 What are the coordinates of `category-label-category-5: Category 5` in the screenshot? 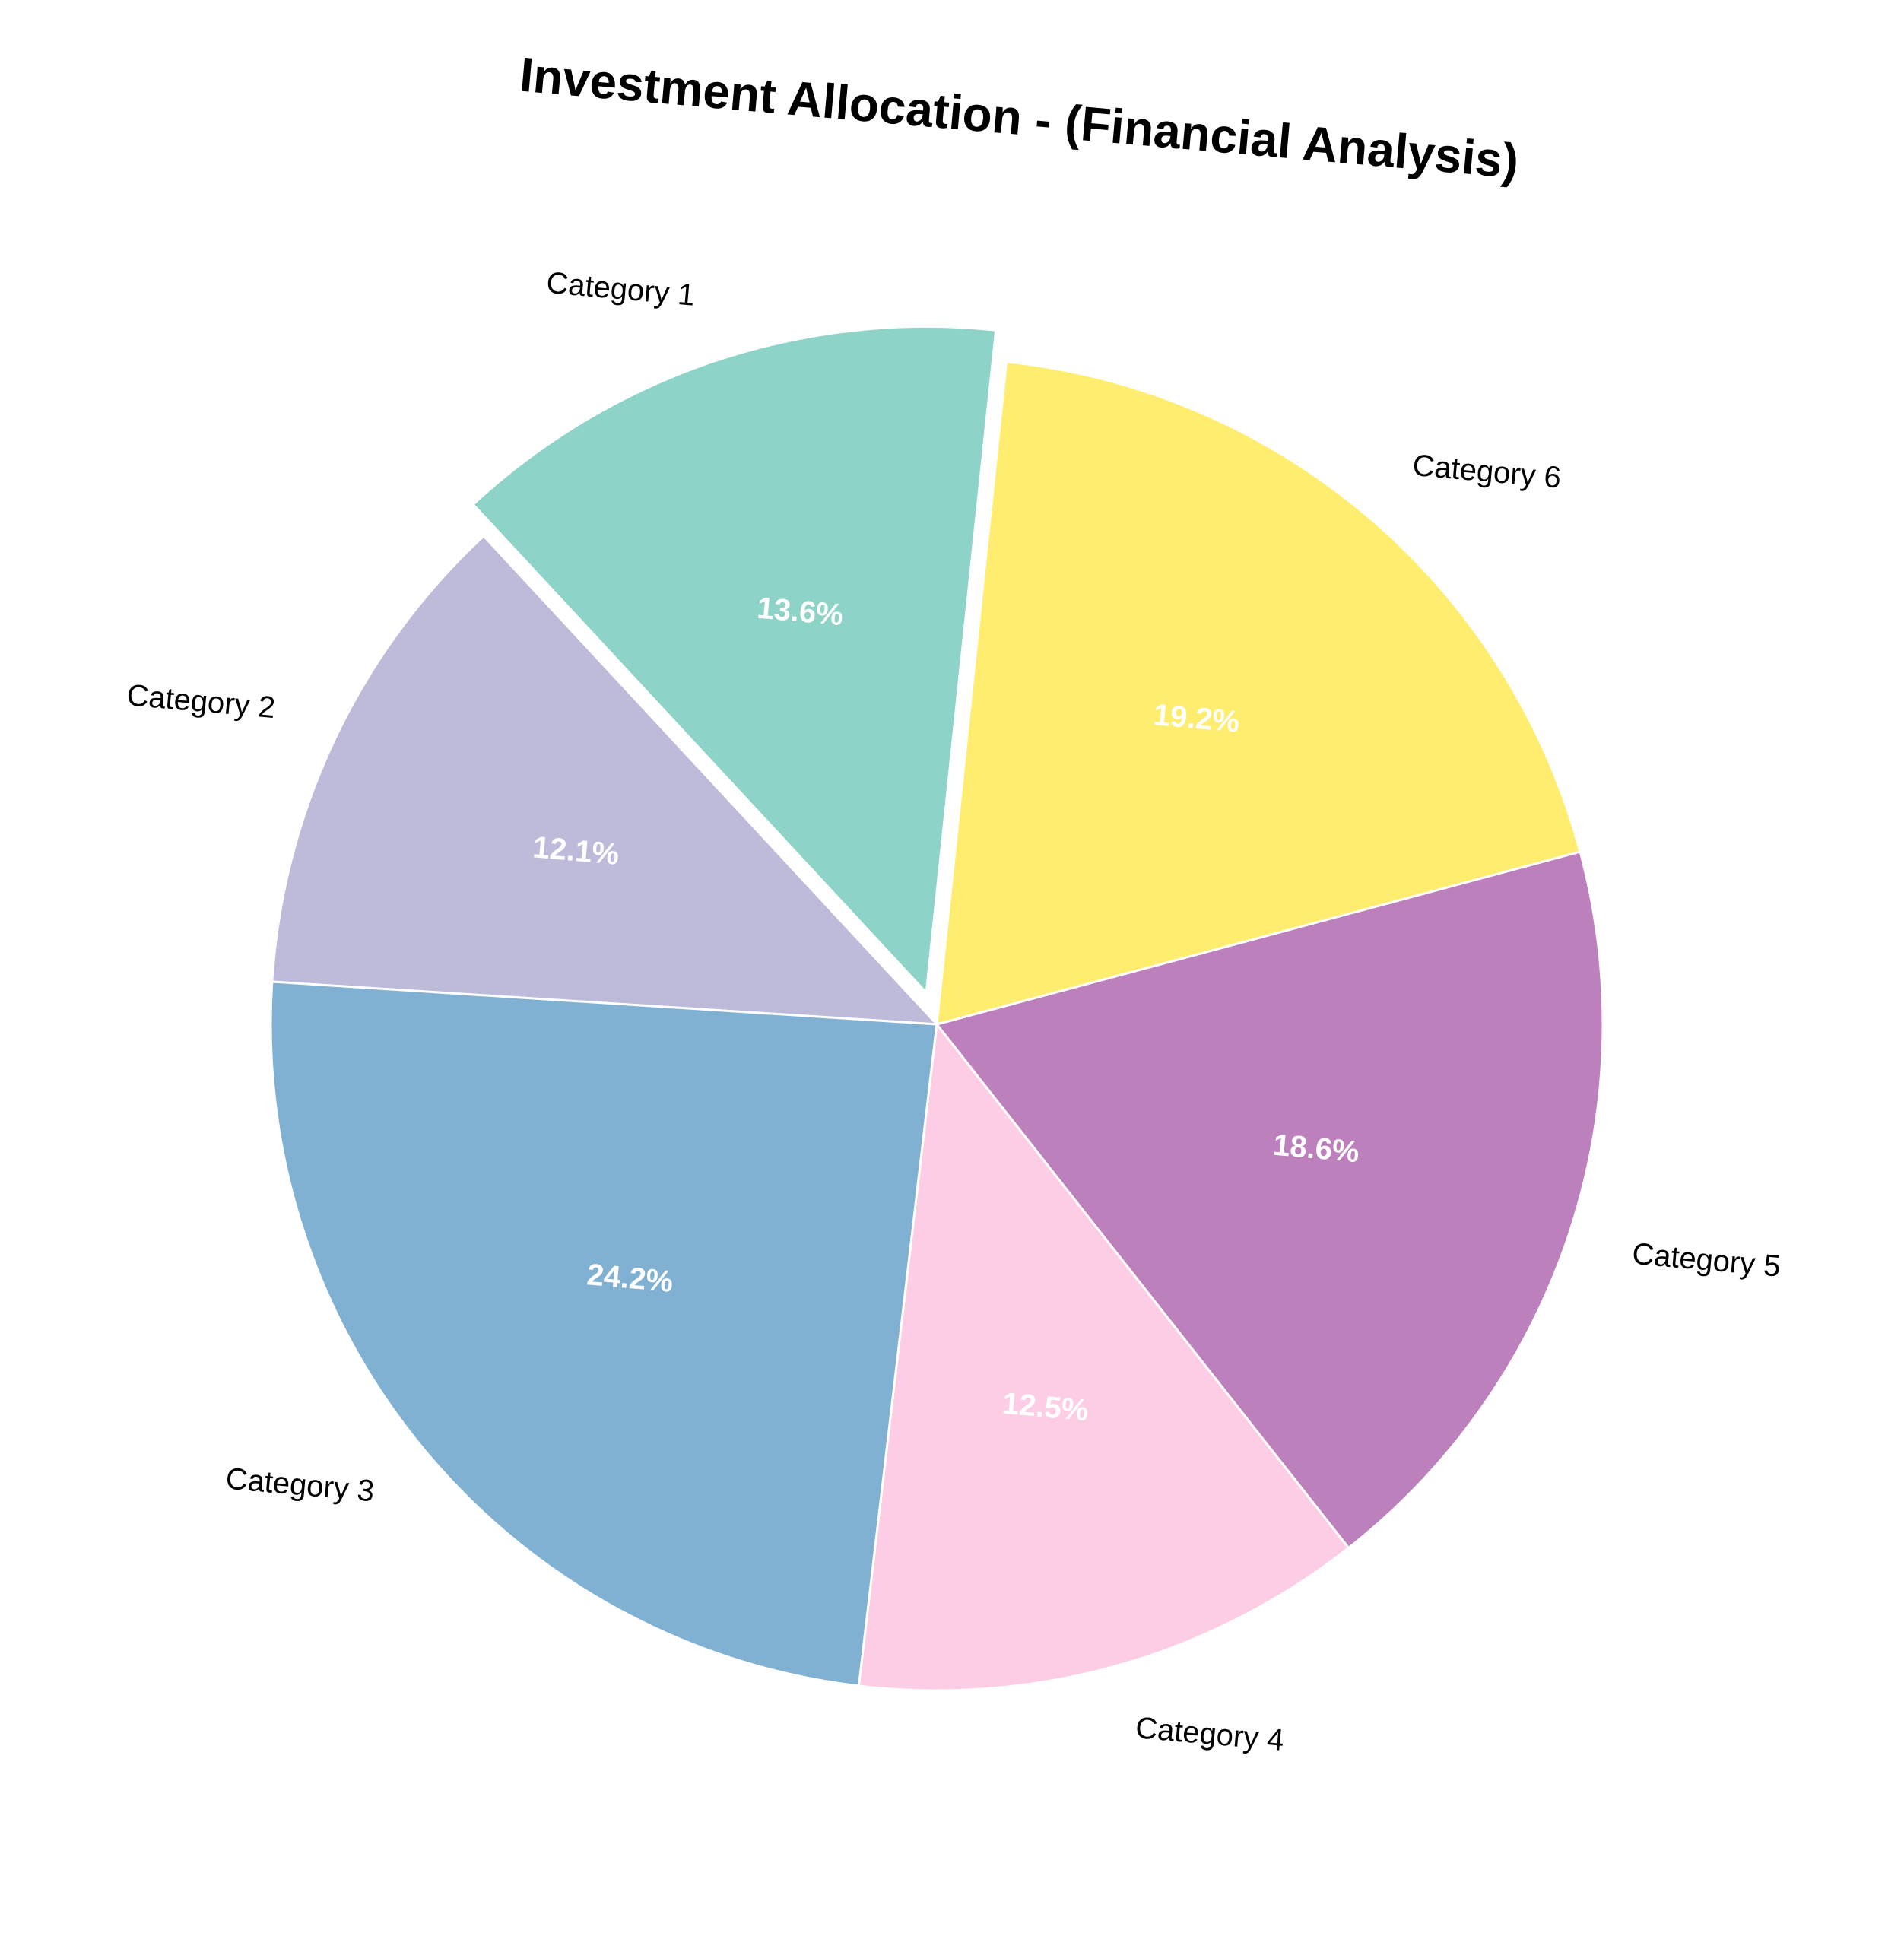 It's located at (1706, 1260).